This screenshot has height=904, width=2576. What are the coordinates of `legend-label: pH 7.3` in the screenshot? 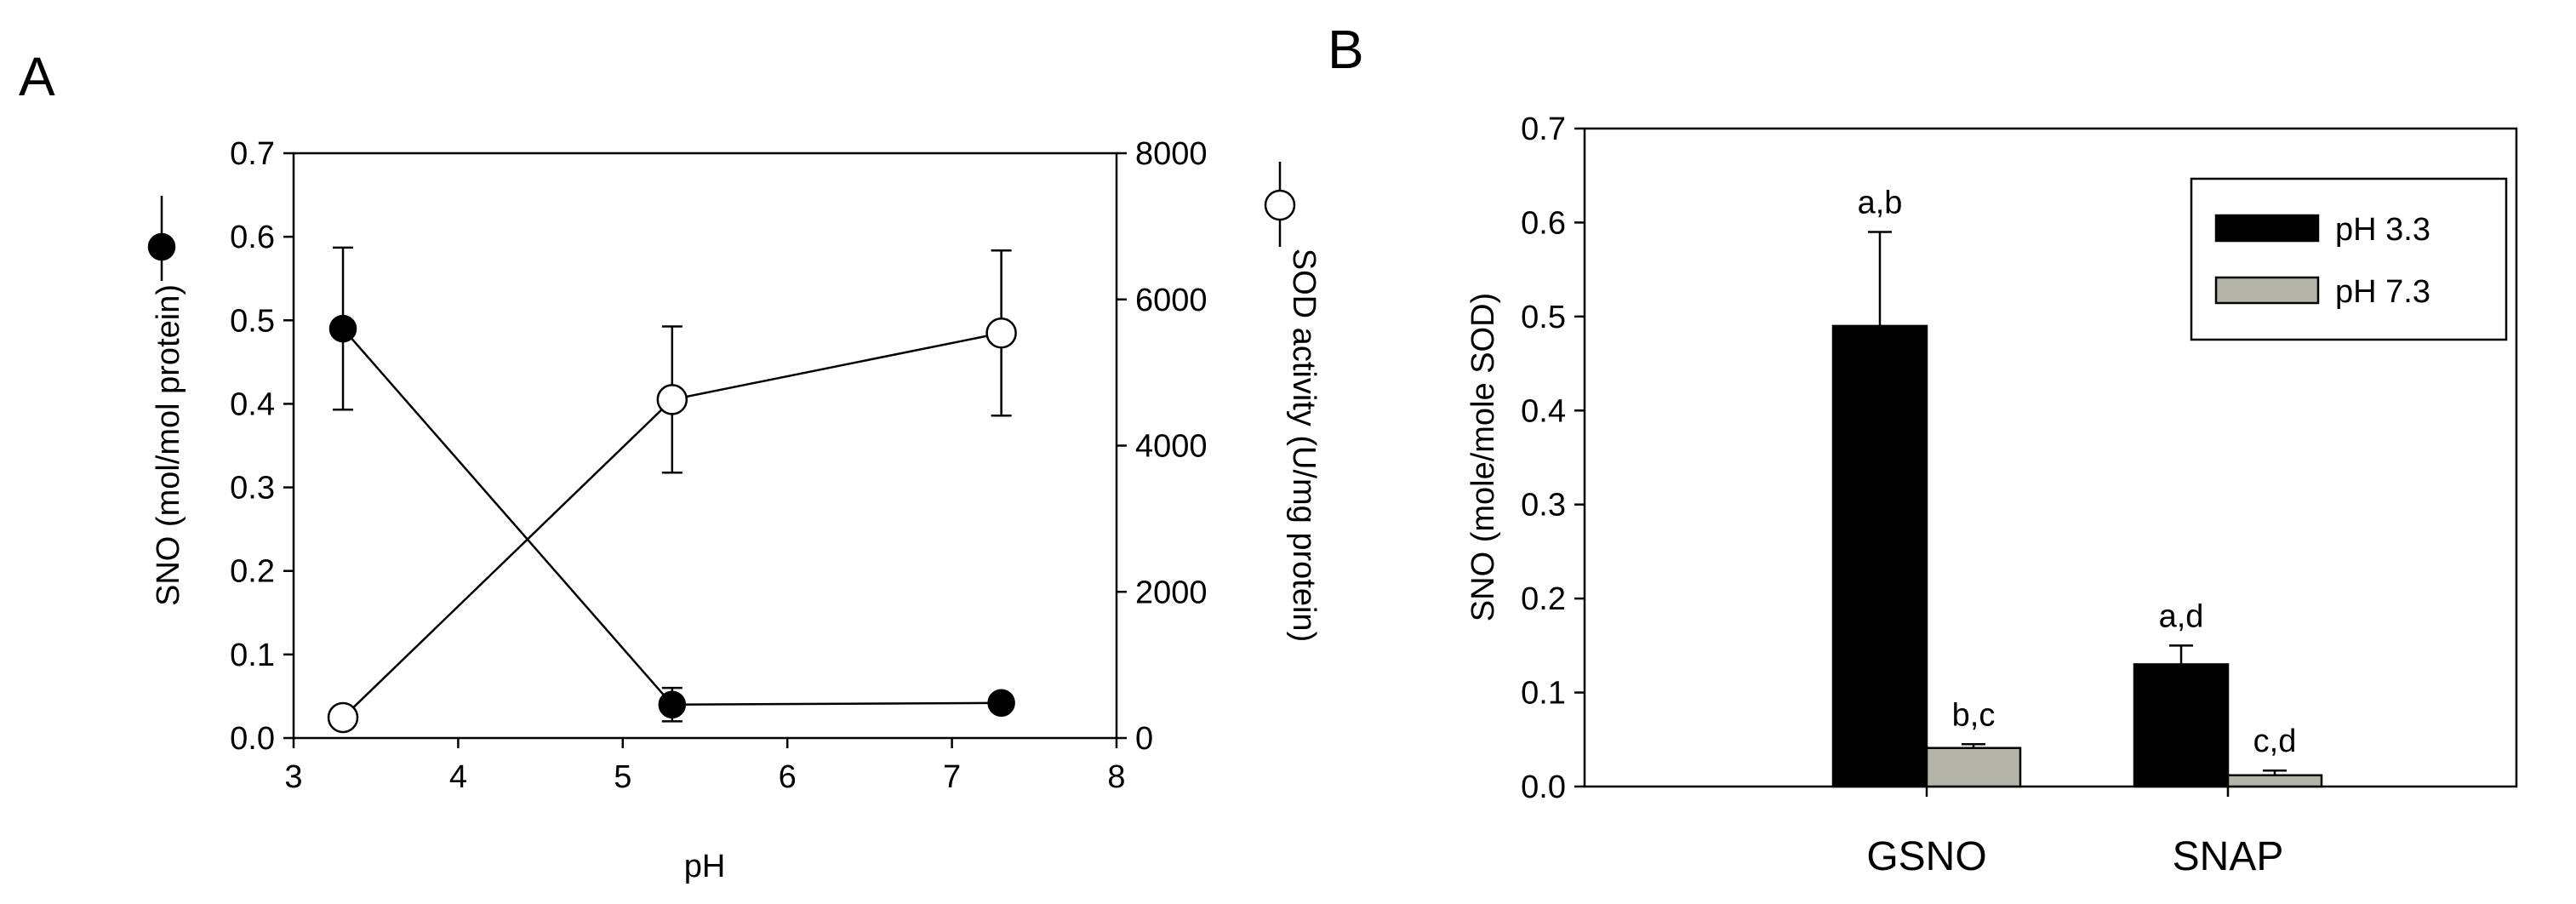 It's located at (2382, 292).